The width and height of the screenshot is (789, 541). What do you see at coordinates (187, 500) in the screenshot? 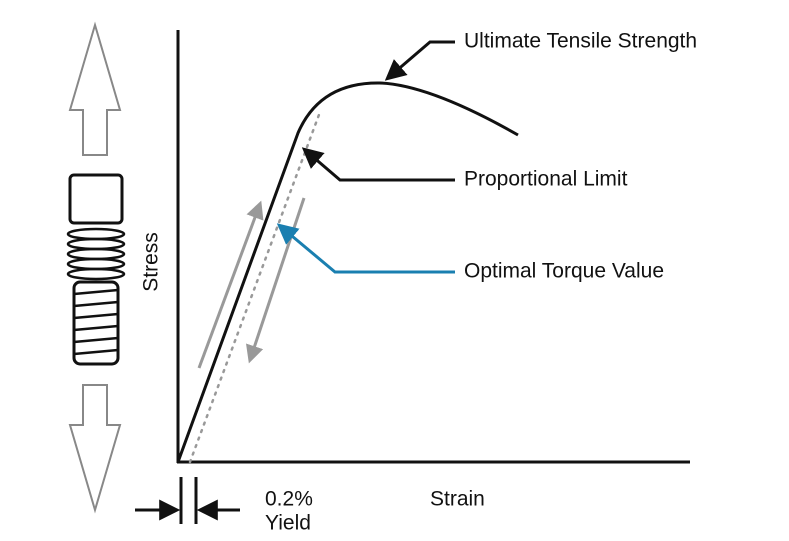
I see `yield-marker` at bounding box center [187, 500].